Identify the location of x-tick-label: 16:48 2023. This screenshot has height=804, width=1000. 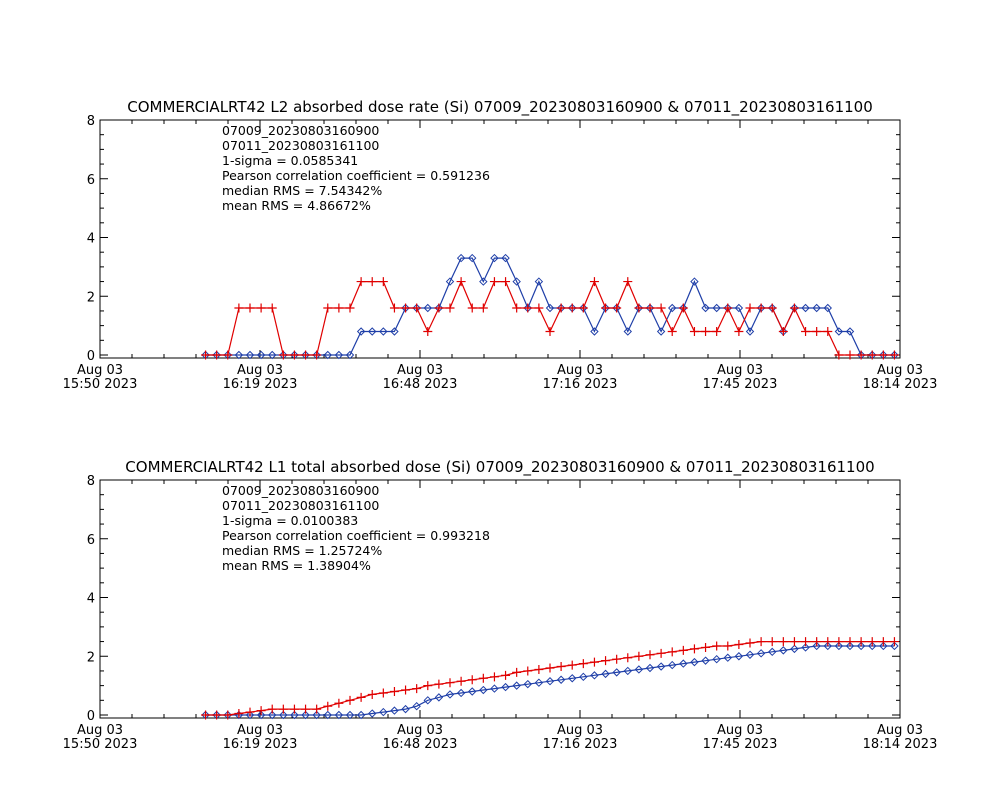
(420, 384).